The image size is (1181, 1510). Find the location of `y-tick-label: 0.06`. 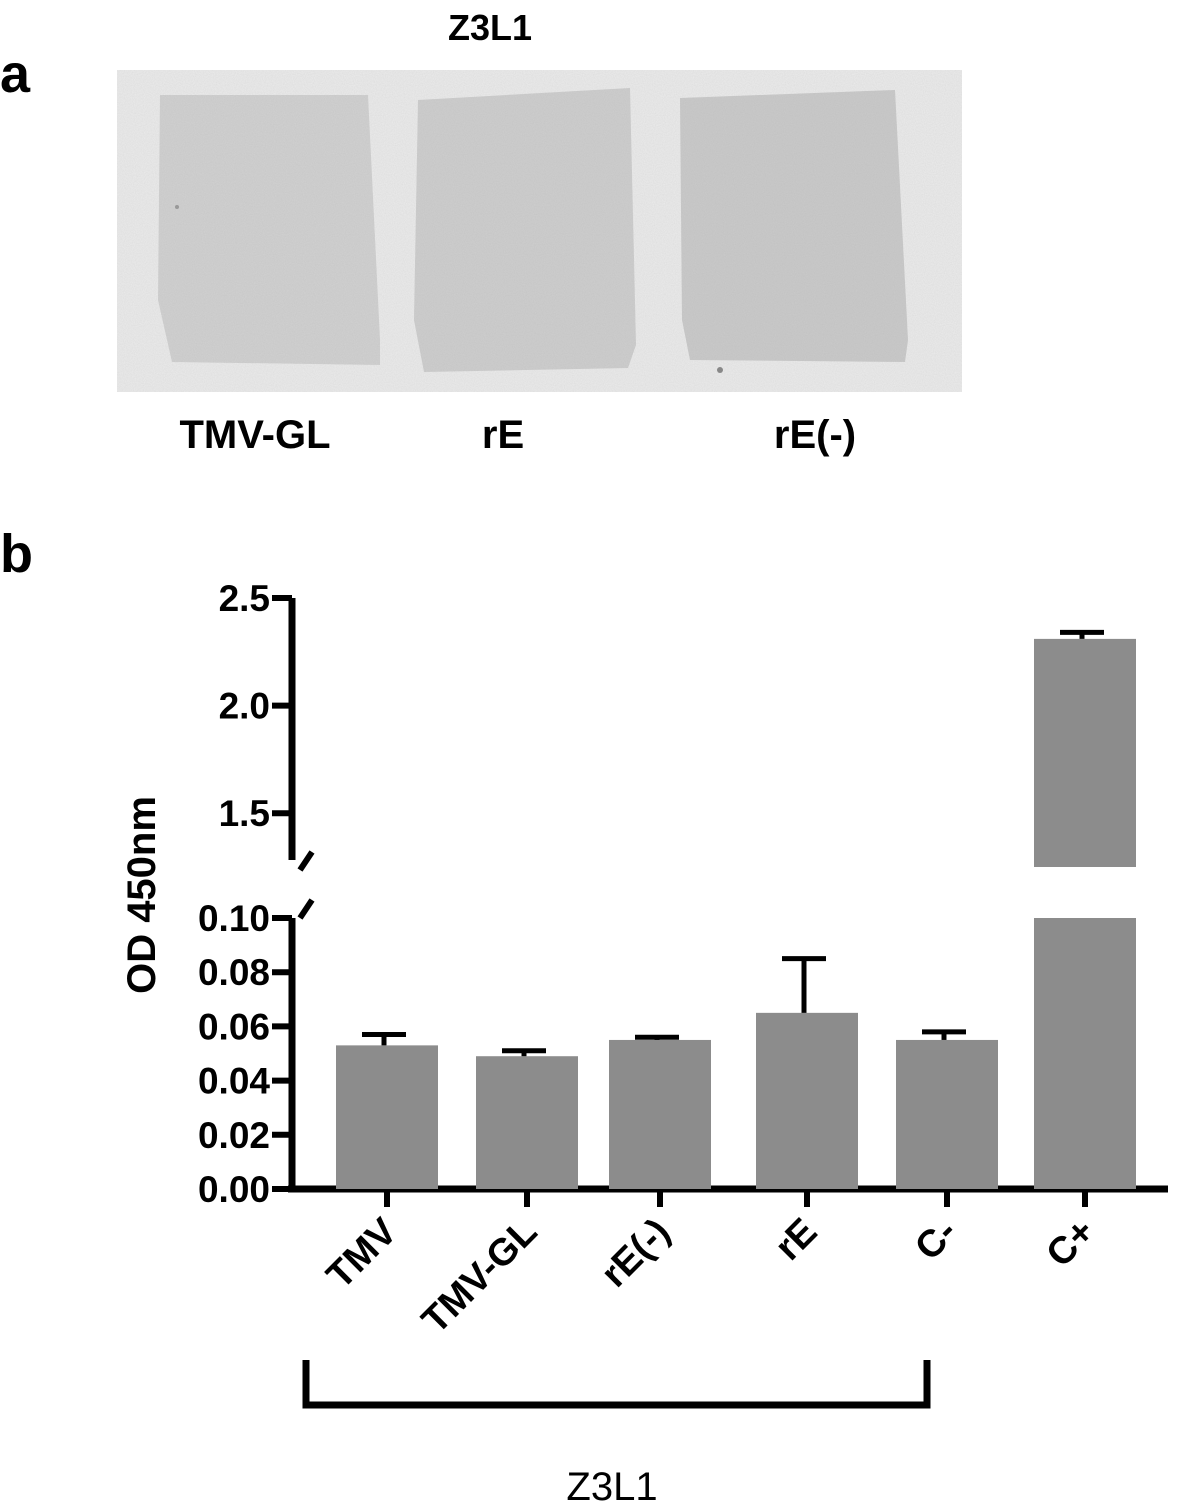

y-tick-label: 0.06 is located at coordinates (234, 1026).